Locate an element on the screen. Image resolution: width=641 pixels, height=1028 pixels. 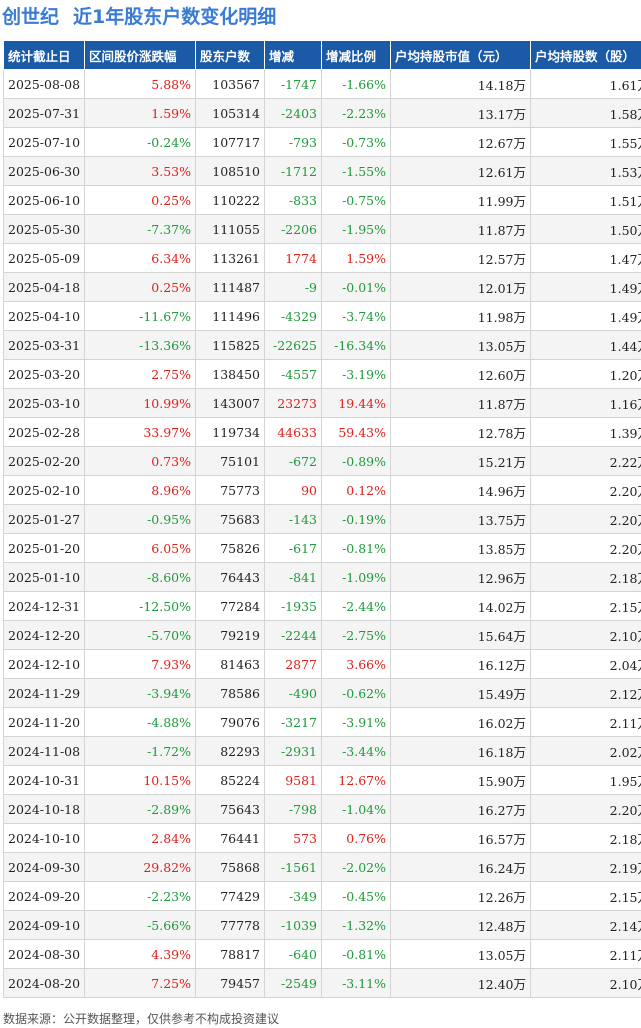
holders-cell: 76443 is located at coordinates (230, 577).